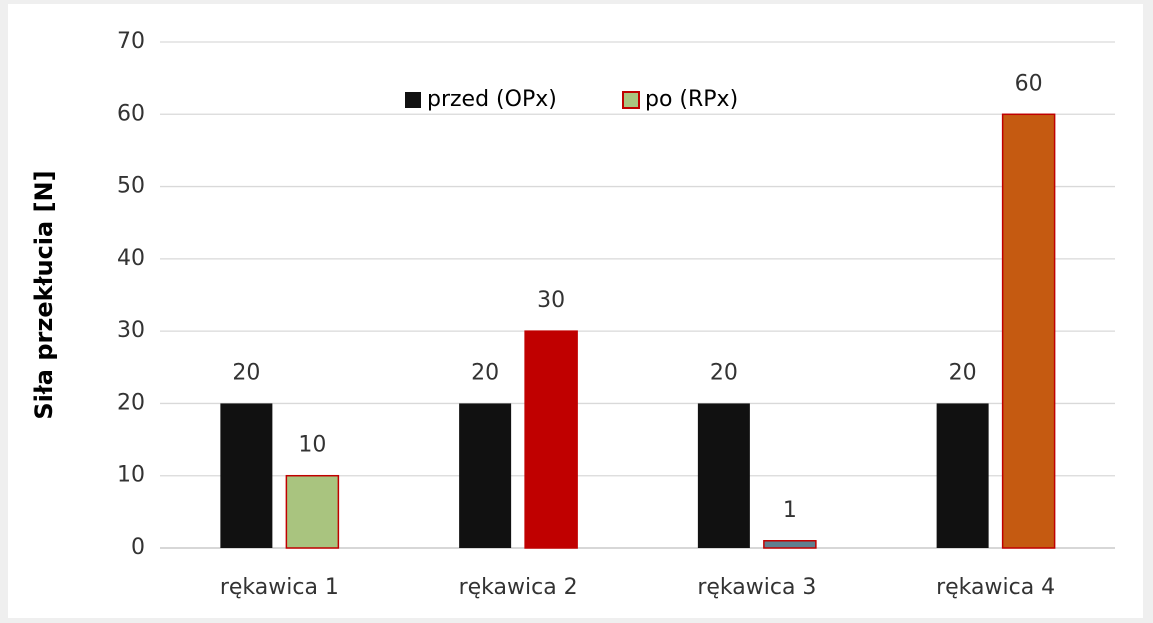 The height and width of the screenshot is (623, 1153). Describe the element at coordinates (995, 587) in the screenshot. I see `x-tick-label: rękawica 4` at that location.